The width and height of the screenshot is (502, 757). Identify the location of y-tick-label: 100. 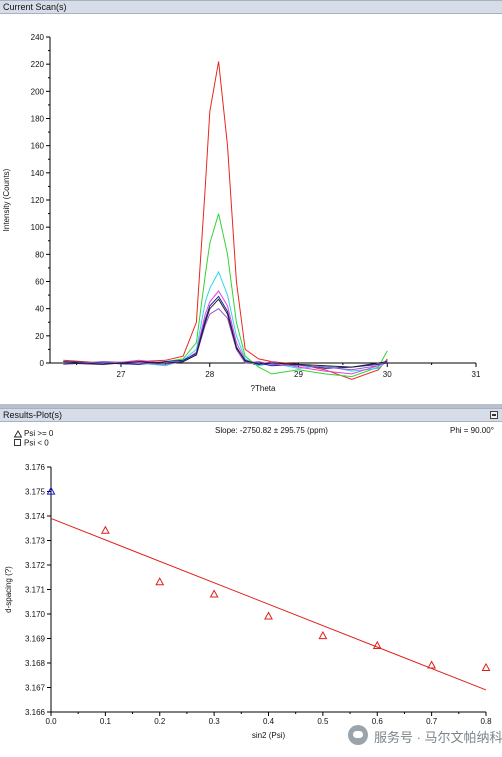
(38, 227).